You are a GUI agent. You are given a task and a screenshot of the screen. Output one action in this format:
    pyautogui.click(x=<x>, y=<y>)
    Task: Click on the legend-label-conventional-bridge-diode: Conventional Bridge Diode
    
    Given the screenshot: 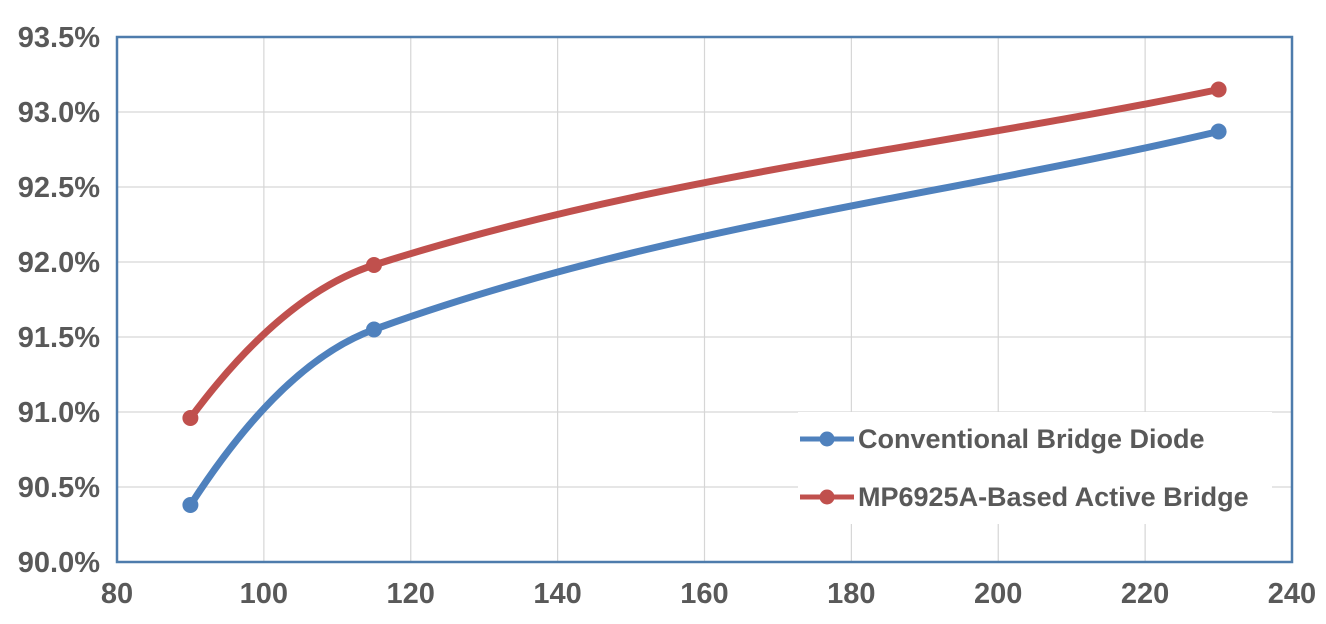 What is the action you would take?
    pyautogui.click(x=1031, y=438)
    